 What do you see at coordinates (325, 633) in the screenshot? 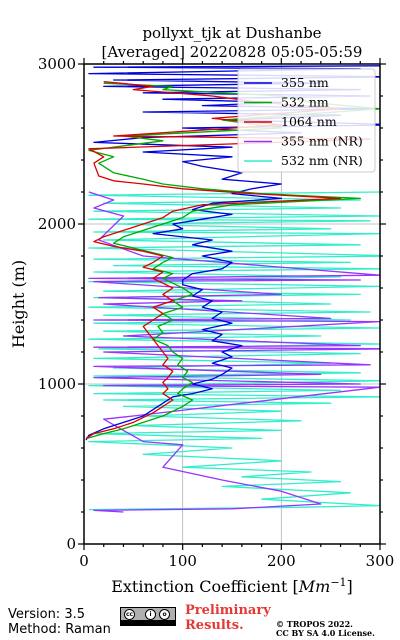
I see `copyright-line-2: CC BY SA 4.0 License.` at bounding box center [325, 633].